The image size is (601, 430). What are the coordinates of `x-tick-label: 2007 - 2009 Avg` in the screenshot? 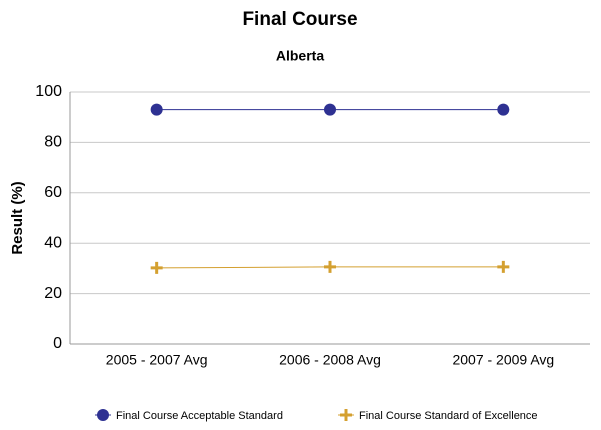 It's located at (503, 360).